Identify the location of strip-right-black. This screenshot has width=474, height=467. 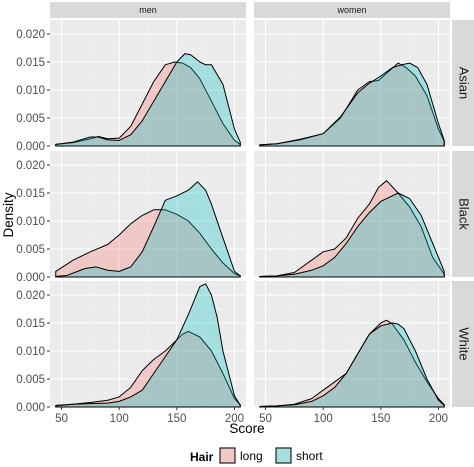
(463, 214).